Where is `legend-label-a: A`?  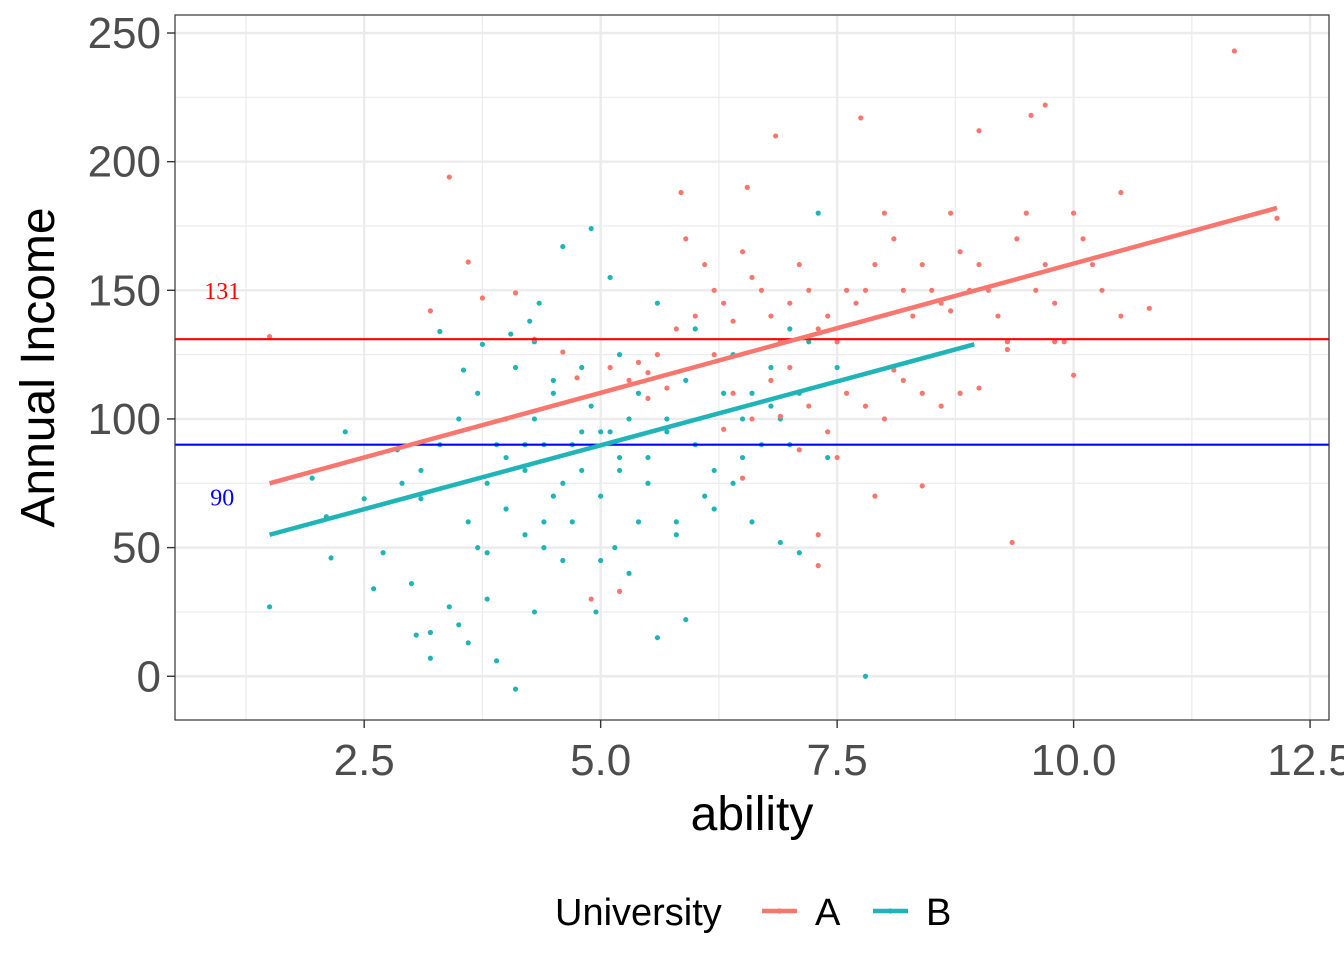 legend-label-a: A is located at coordinates (828, 913).